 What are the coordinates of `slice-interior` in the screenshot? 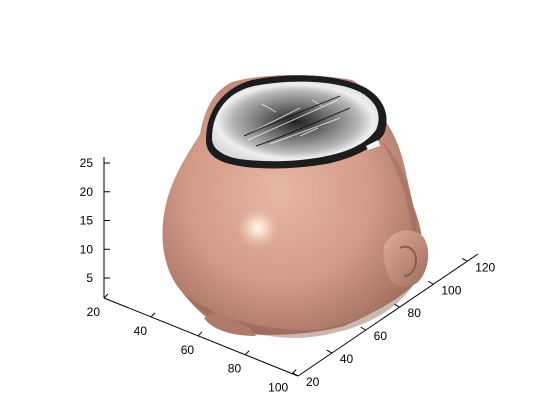 It's located at (295, 121).